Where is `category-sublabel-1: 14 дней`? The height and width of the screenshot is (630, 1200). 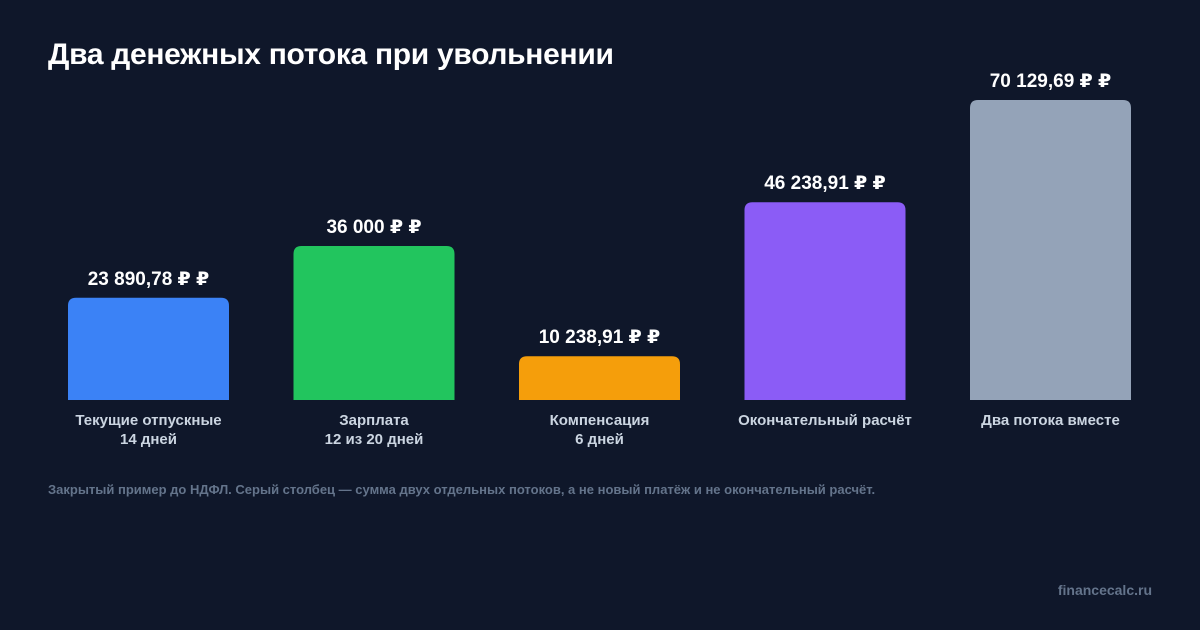 category-sublabel-1: 14 дней is located at coordinates (148, 439).